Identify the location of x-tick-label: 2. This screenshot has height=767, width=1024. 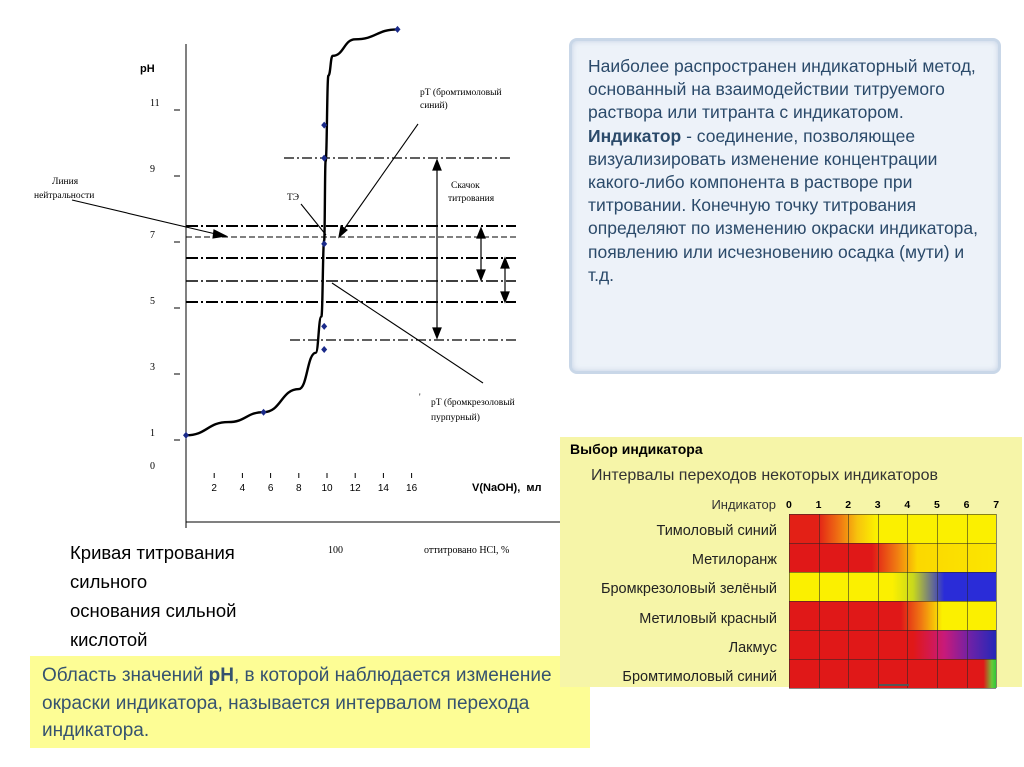
(214, 488).